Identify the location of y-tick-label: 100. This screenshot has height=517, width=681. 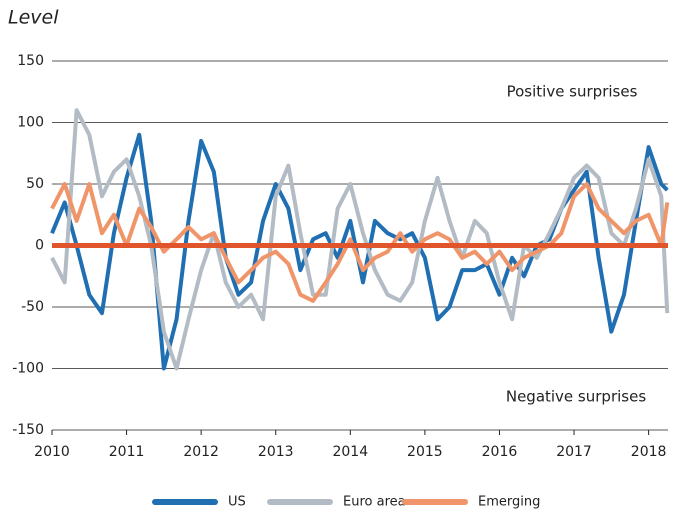
(30, 123).